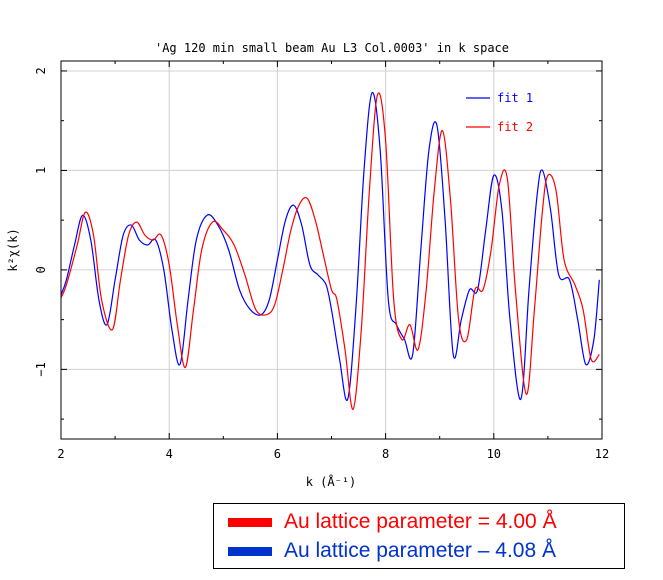  I want to click on x-tick-label: 4, so click(169, 454).